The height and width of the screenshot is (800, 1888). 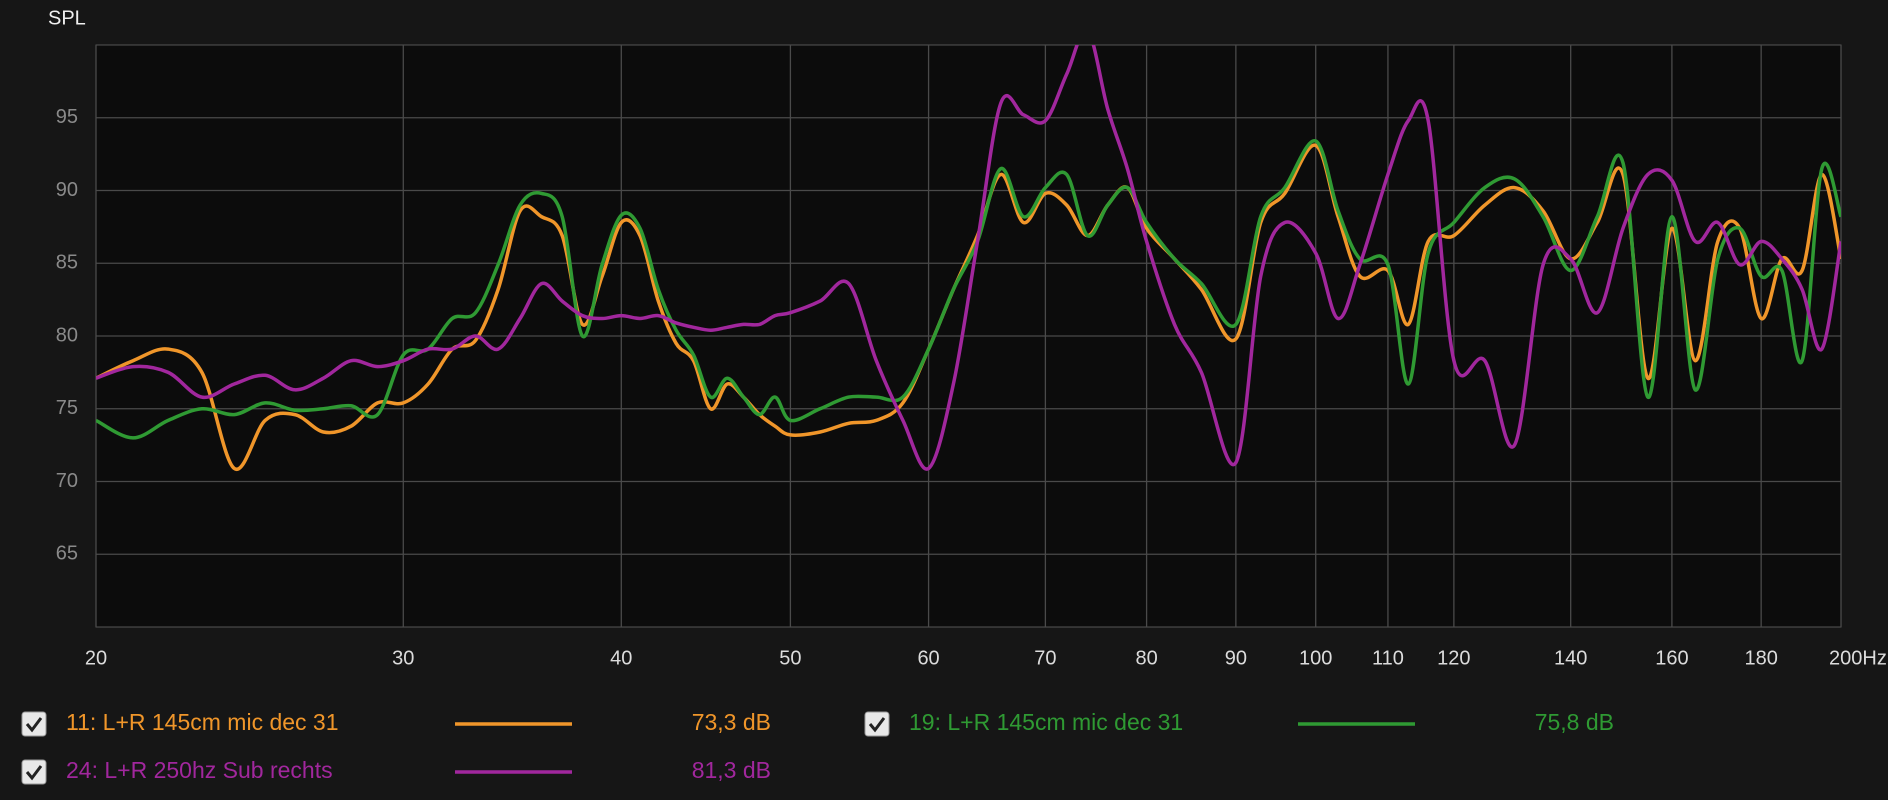 What do you see at coordinates (199, 770) in the screenshot?
I see `legend-label: 24: L+R 250hz Sub rechts` at bounding box center [199, 770].